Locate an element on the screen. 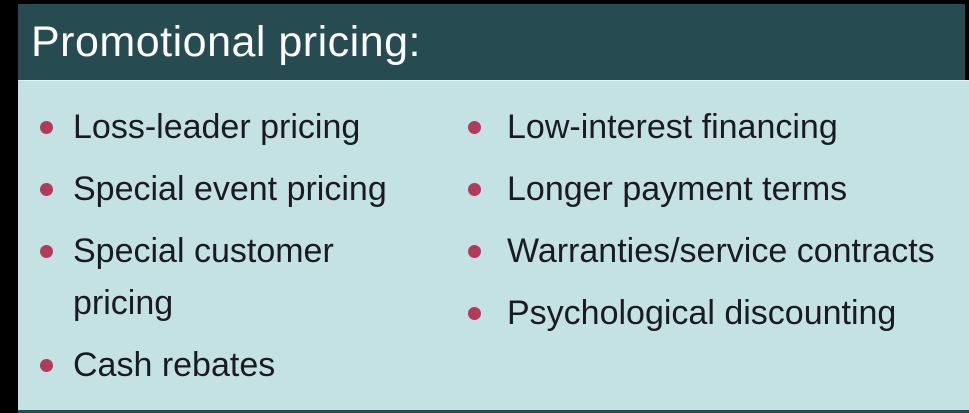  list-item: Warranties/service contracts is located at coordinates (716, 251).